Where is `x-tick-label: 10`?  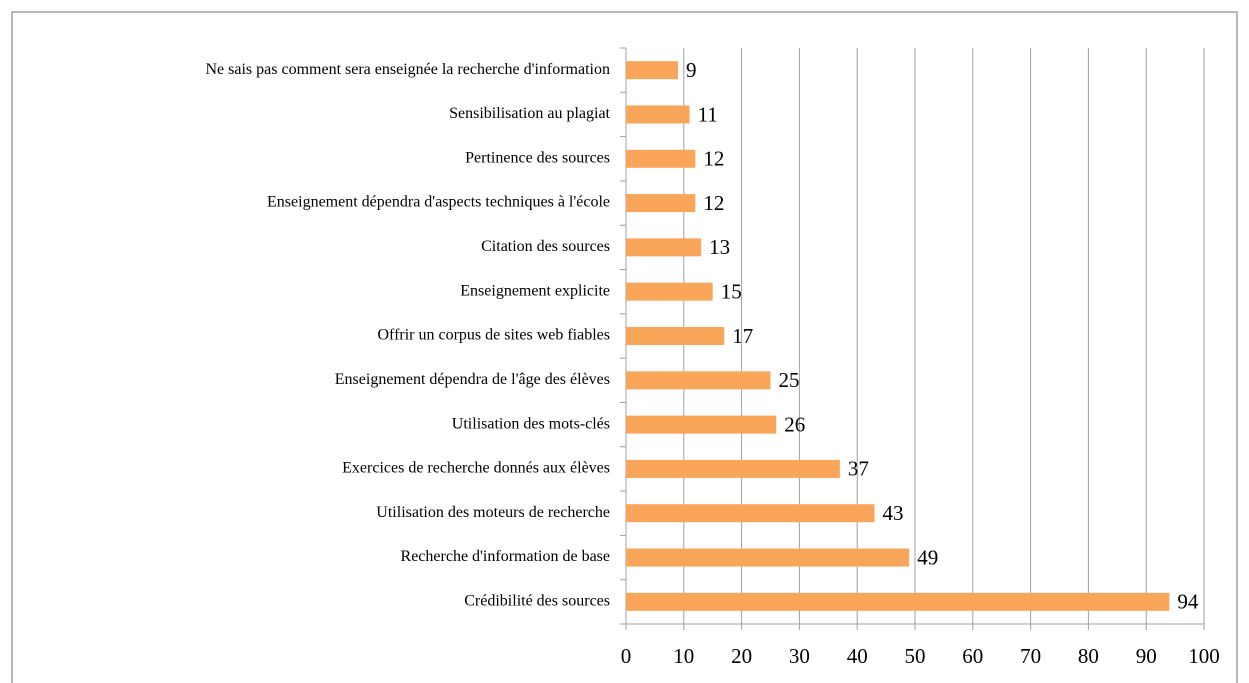 x-tick-label: 10 is located at coordinates (683, 656).